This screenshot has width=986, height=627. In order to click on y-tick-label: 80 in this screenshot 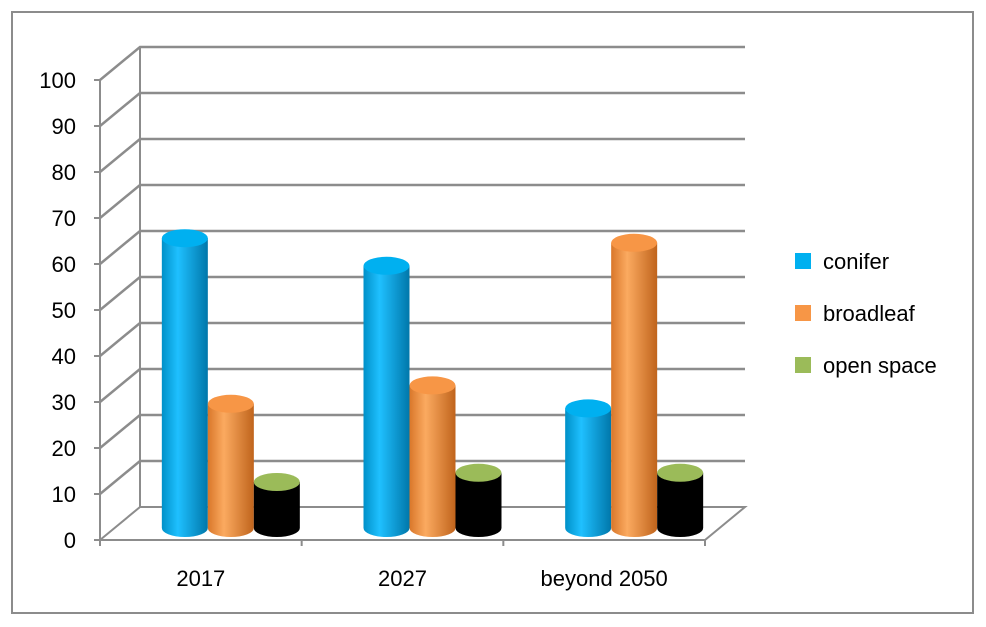, I will do `click(64, 172)`.